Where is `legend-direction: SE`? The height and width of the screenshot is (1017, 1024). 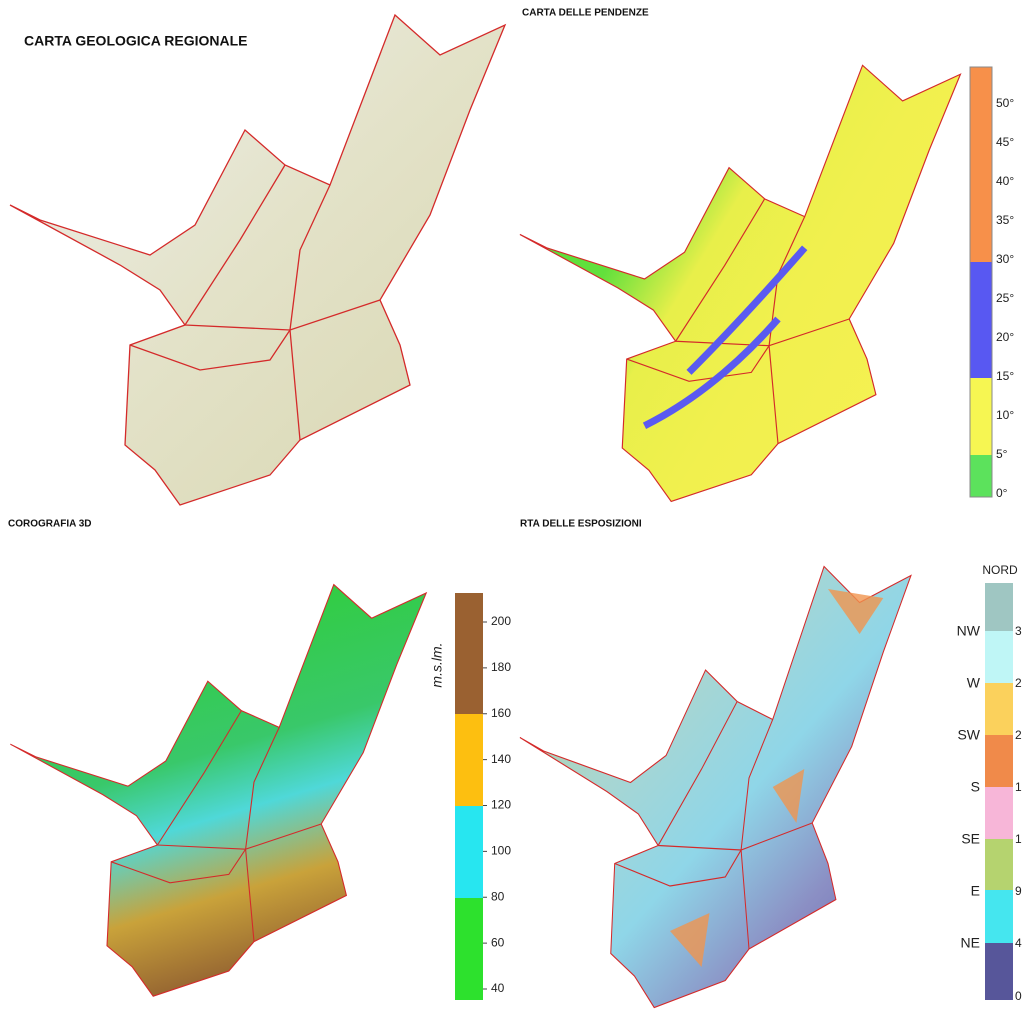 legend-direction: SE is located at coordinates (970, 839).